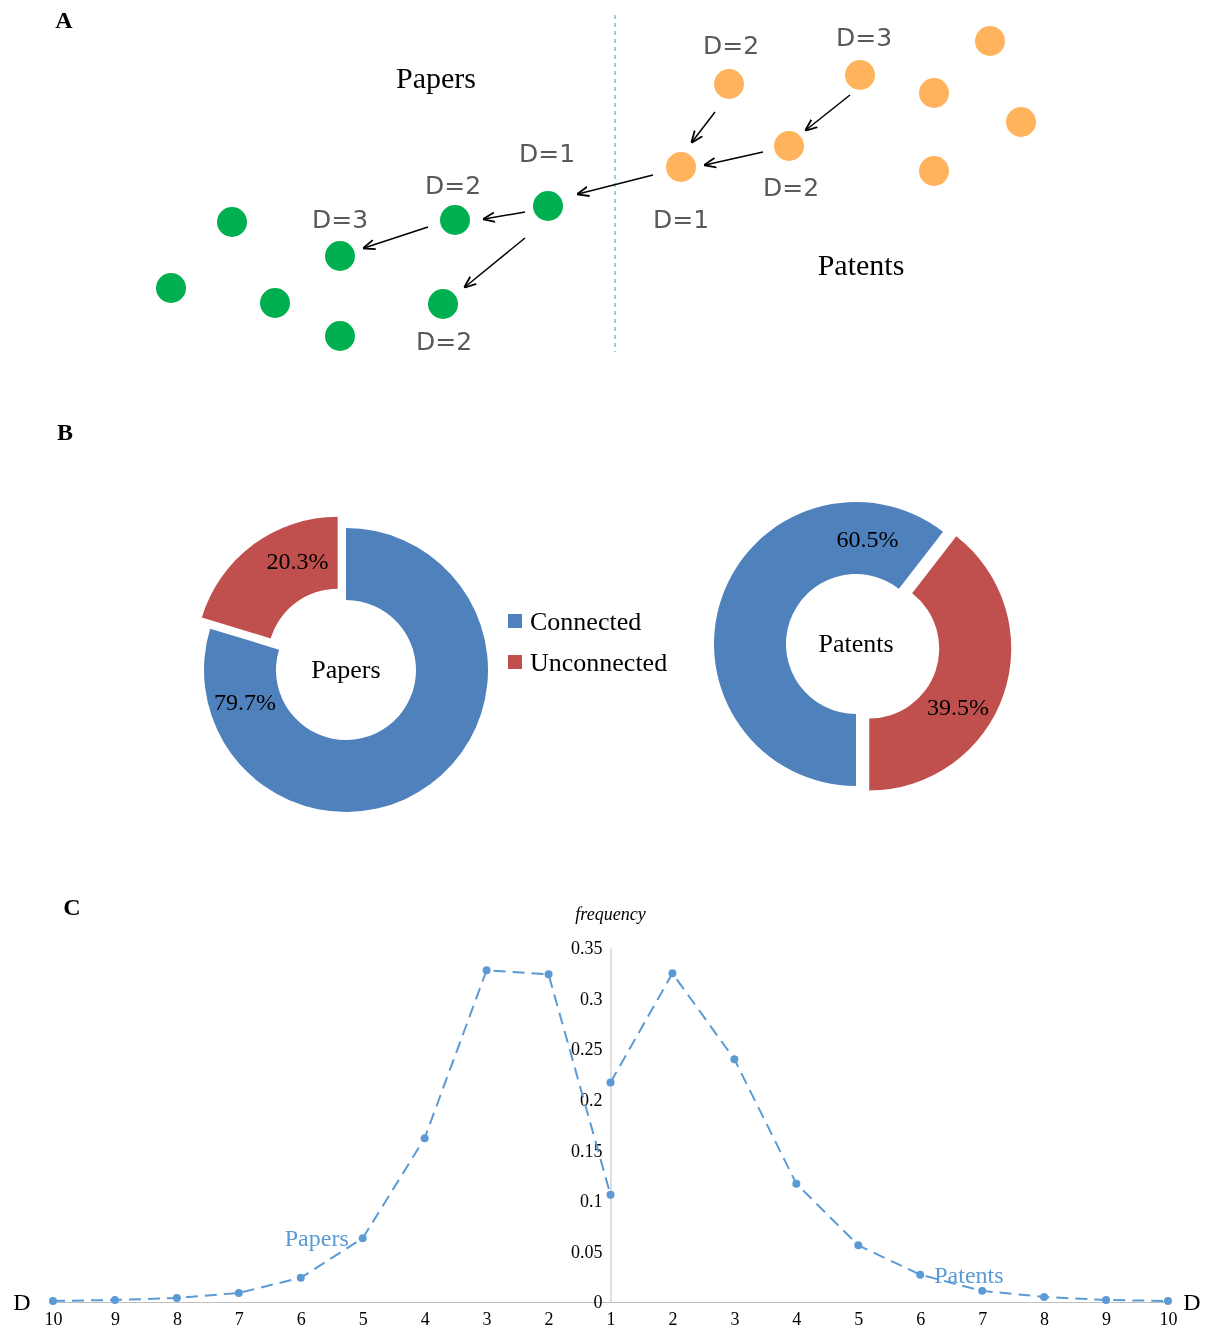  What do you see at coordinates (867, 538) in the screenshot?
I see `data-label: 60.5%` at bounding box center [867, 538].